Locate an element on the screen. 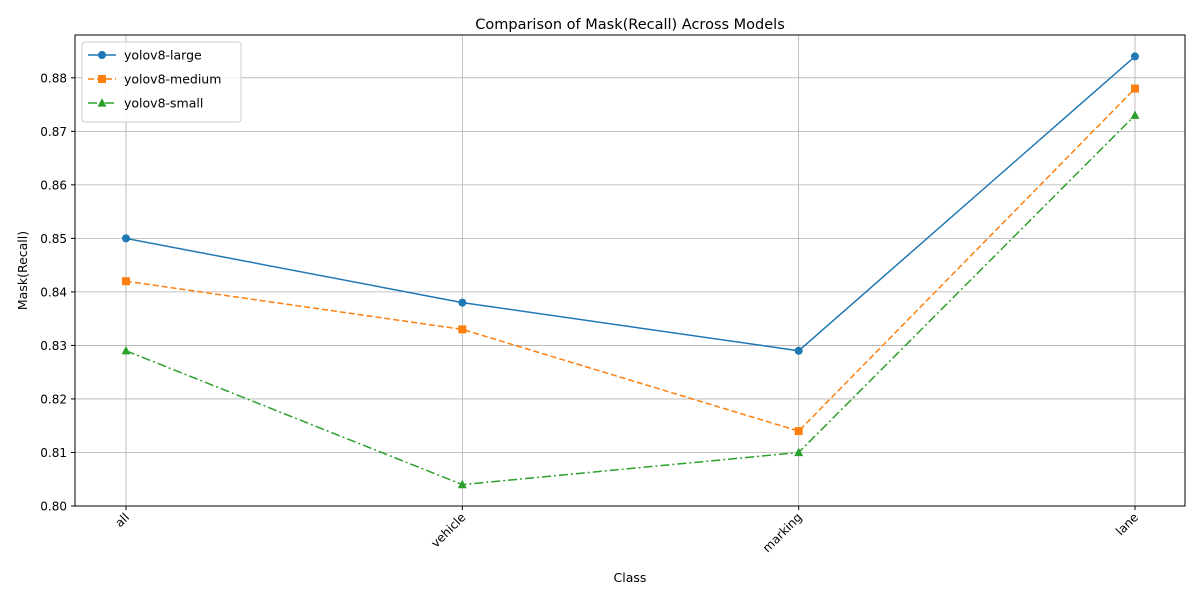  legend-item: yolov8-small is located at coordinates (145, 103).